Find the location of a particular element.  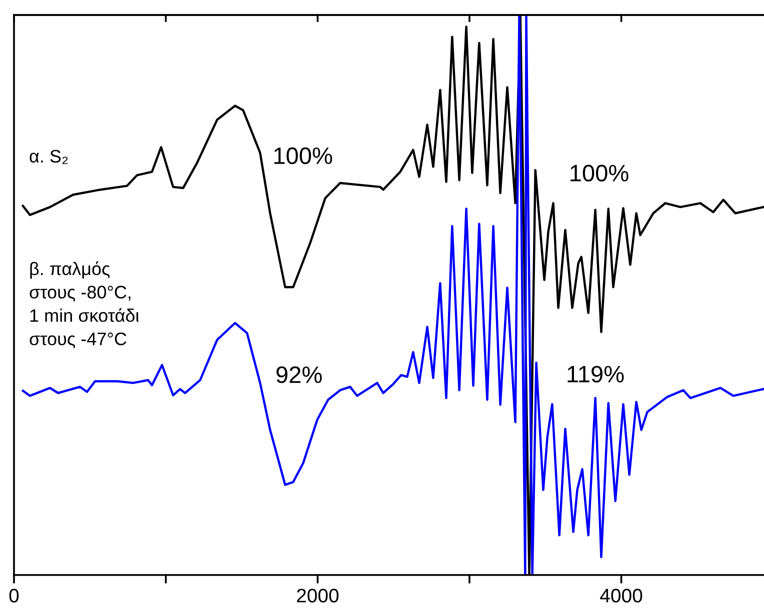

series-label: β. παλμός στους -80°C, 1 min σκοτάδι στους -47°C is located at coordinates (84, 304).